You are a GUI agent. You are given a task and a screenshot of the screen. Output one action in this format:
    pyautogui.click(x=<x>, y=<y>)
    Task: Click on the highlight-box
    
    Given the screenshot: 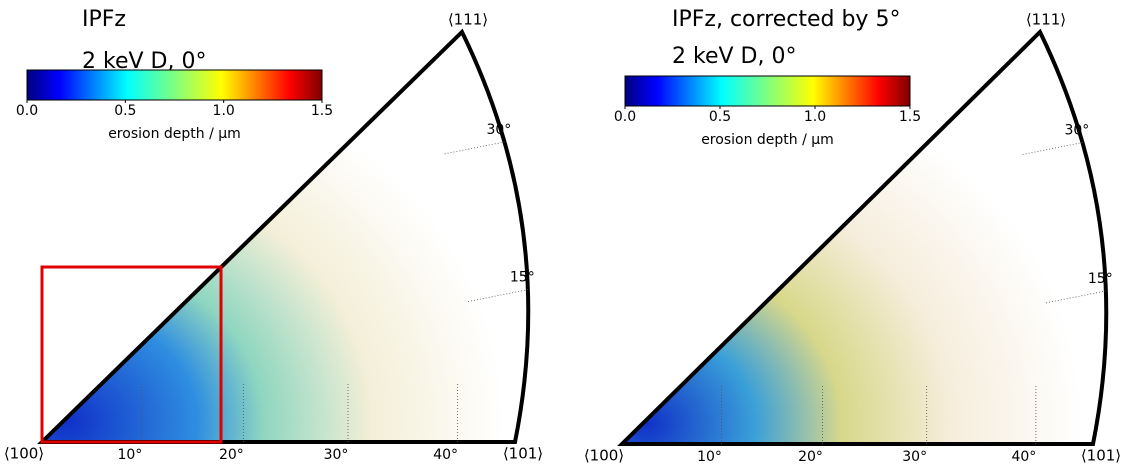 What is the action you would take?
    pyautogui.click(x=131, y=354)
    